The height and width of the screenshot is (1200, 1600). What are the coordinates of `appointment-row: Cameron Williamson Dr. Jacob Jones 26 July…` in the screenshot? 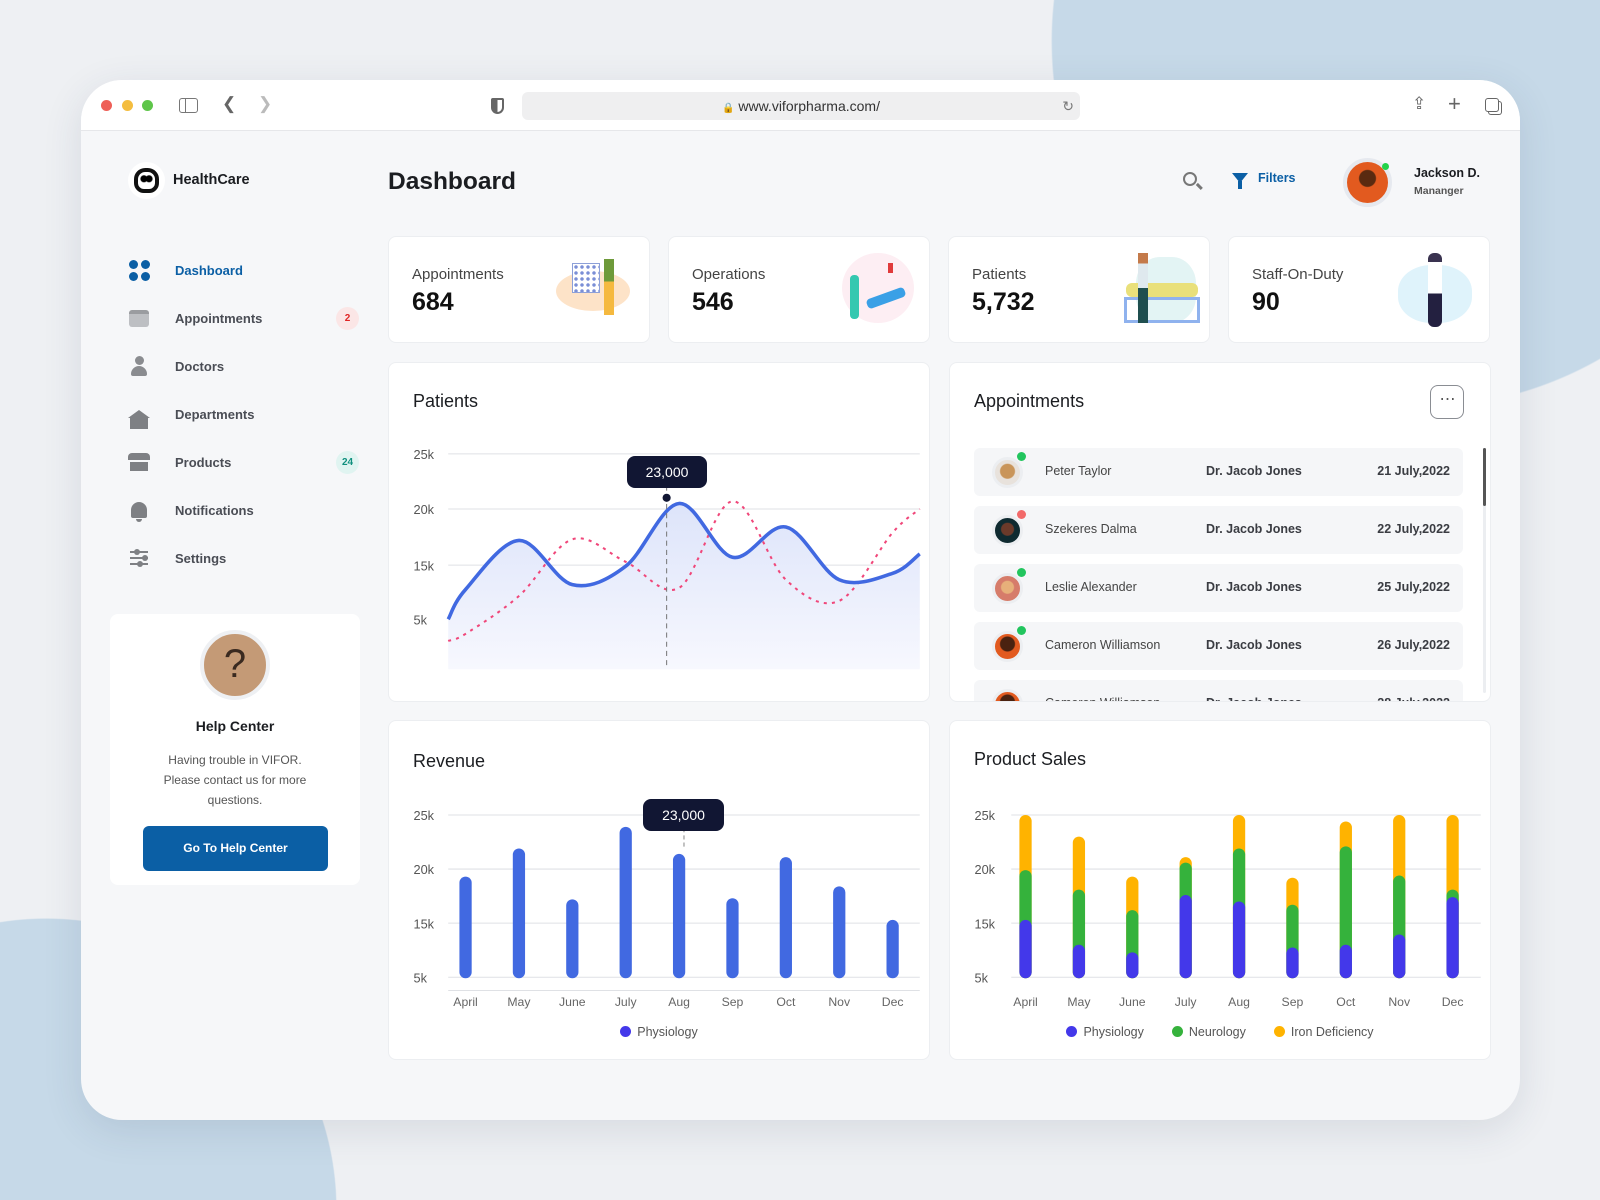 It's located at (1218, 646).